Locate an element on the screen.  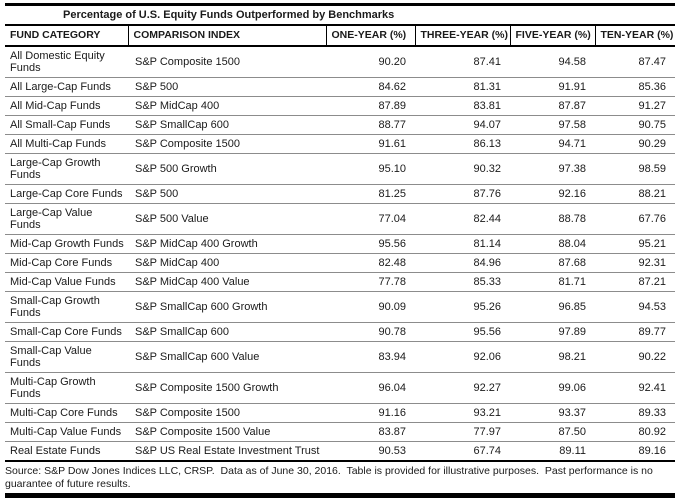
three-year-cell: 77.97 is located at coordinates (462, 432).